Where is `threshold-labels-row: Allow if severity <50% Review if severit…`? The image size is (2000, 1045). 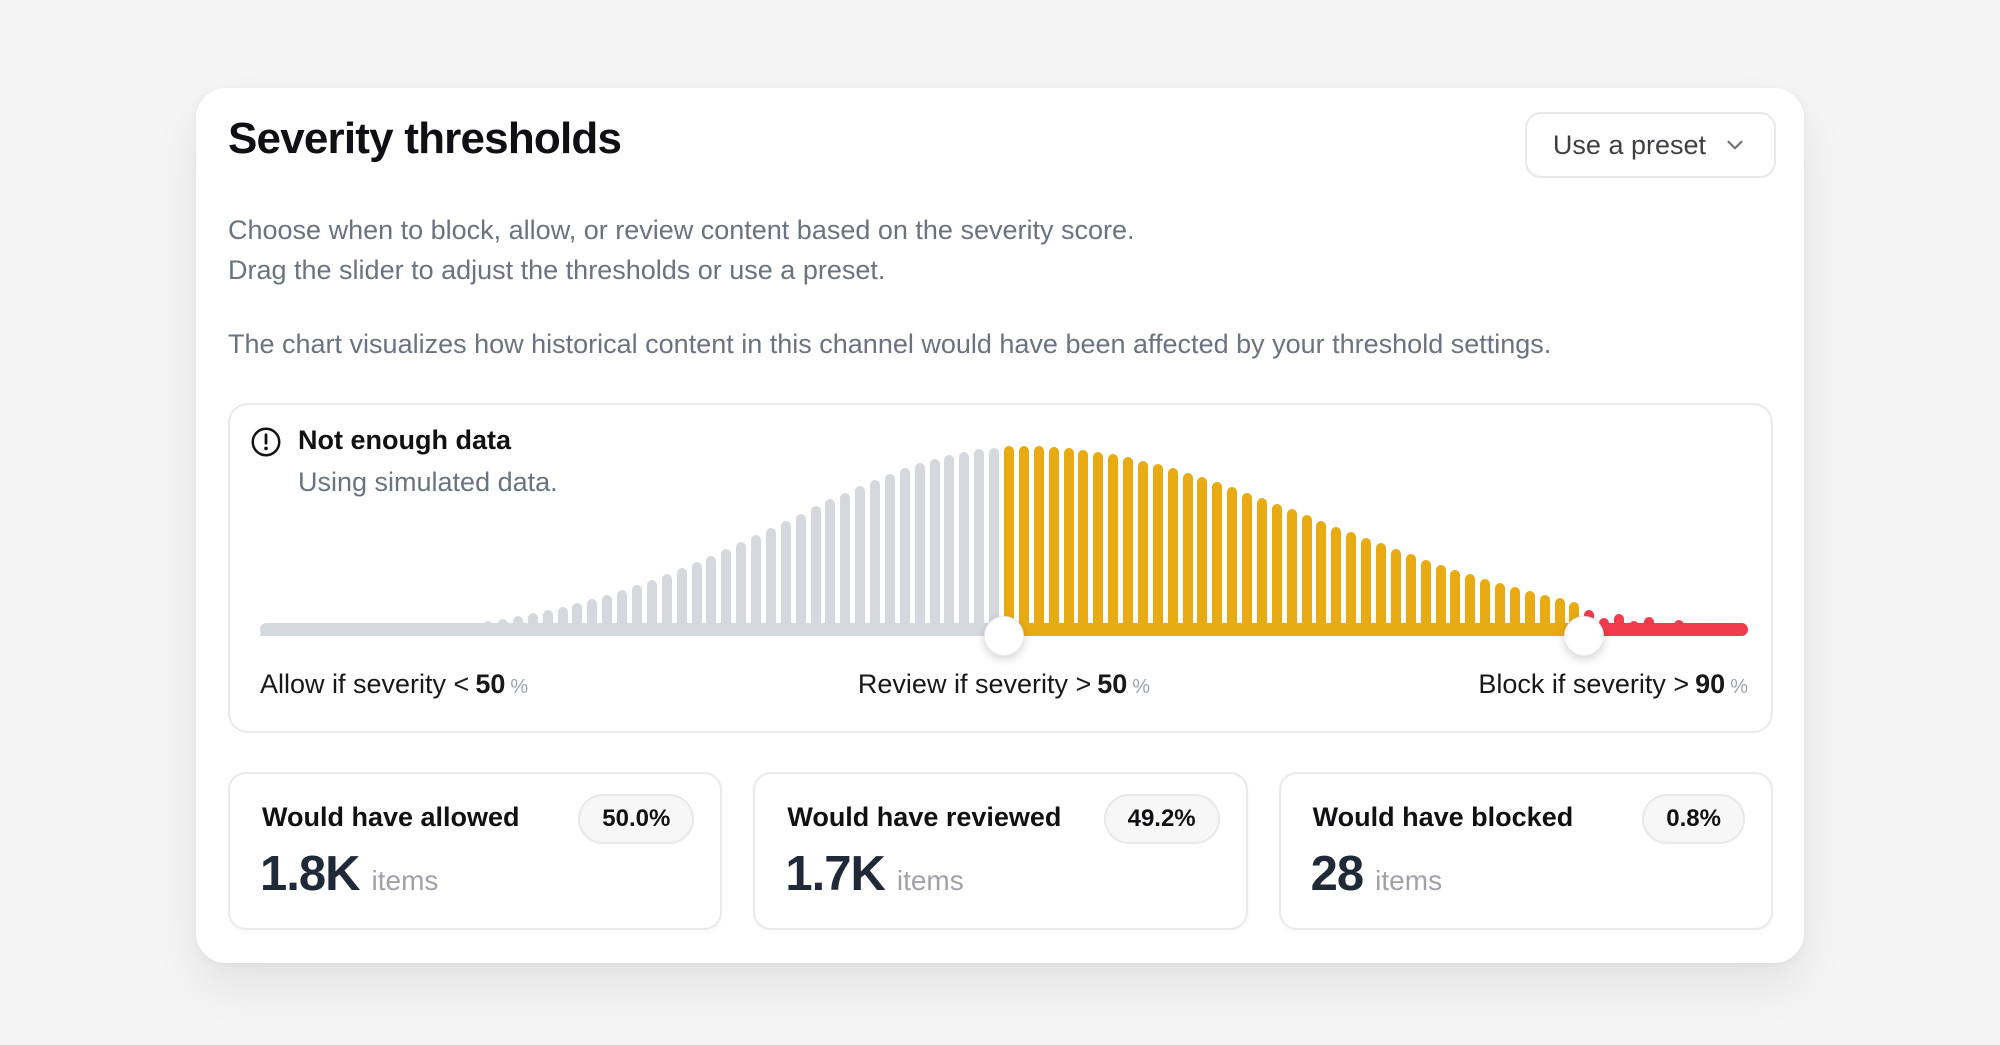
threshold-labels-row: Allow if severity <50% Review if severit… is located at coordinates (1004, 687).